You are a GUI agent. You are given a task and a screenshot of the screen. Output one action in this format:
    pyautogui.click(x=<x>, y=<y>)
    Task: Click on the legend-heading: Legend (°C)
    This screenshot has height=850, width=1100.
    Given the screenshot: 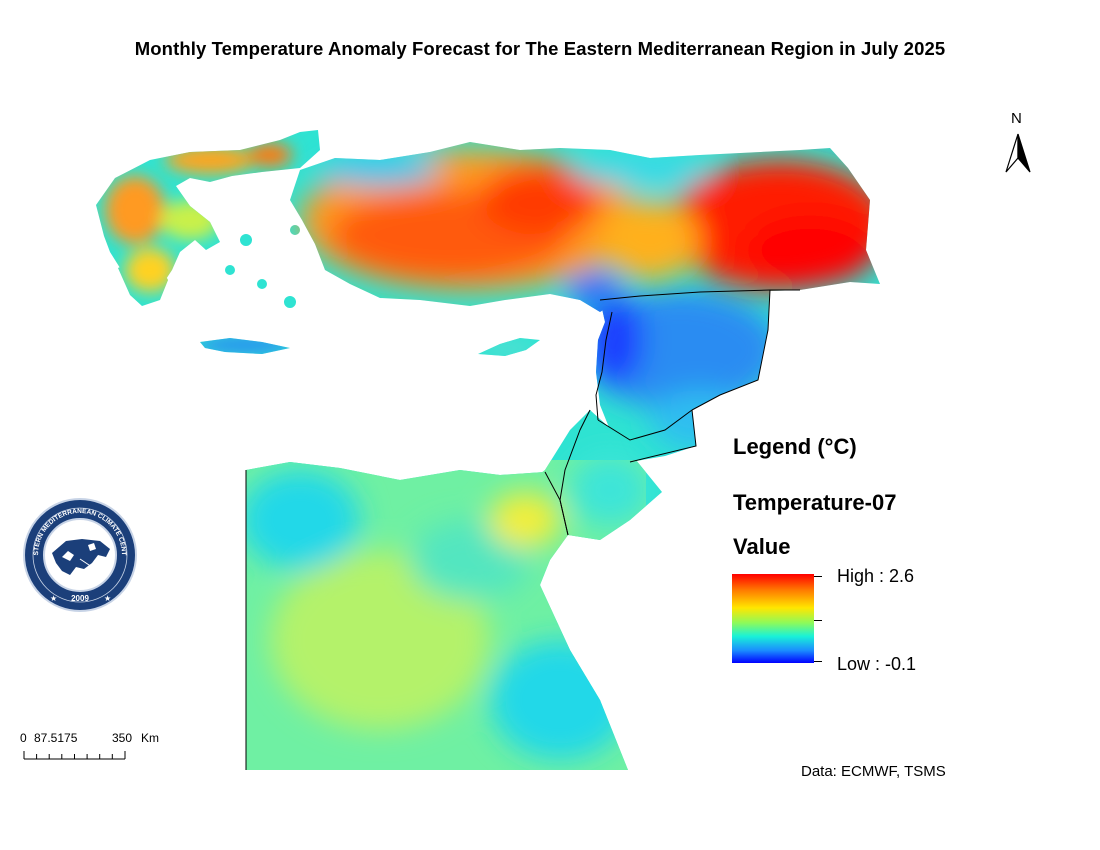 What is the action you would take?
    pyautogui.click(x=795, y=446)
    